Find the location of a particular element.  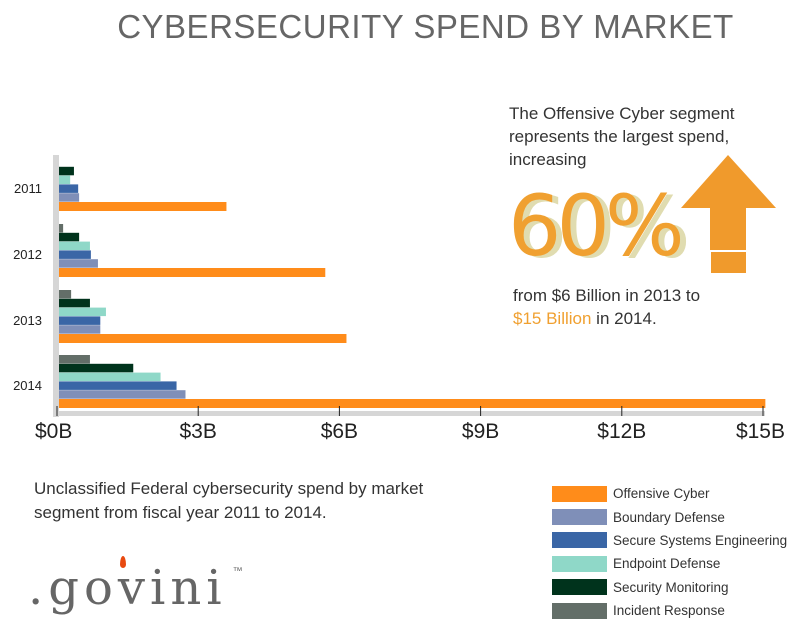

flame-icon is located at coordinates (123, 562).